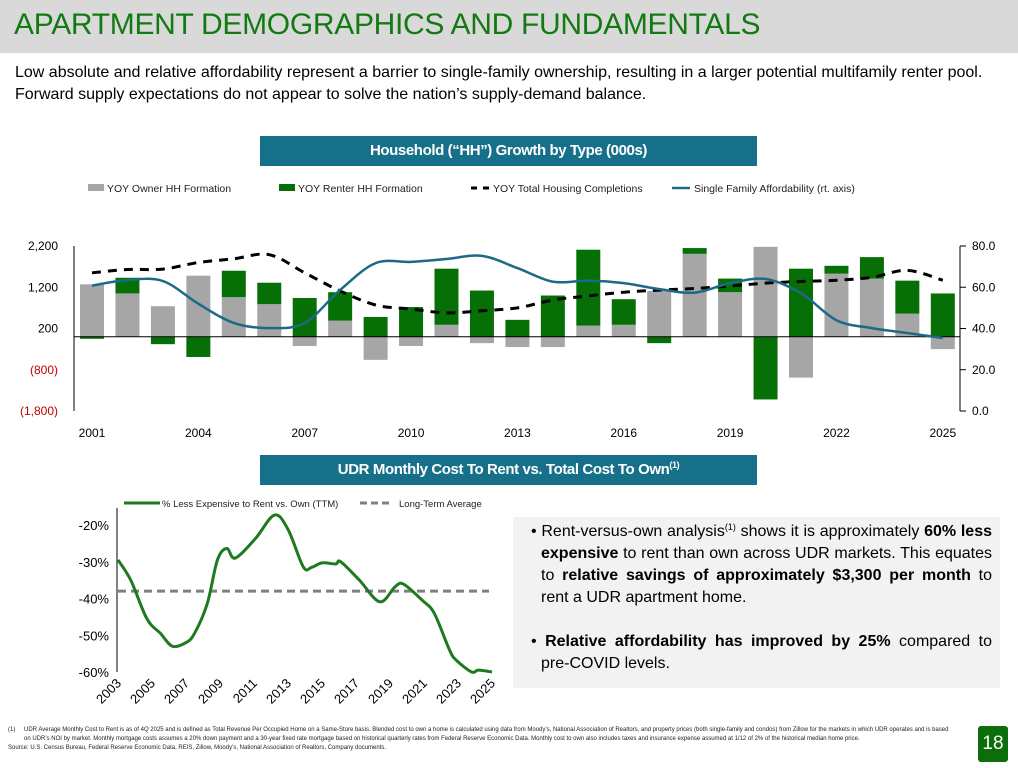 The width and height of the screenshot is (1018, 768). I want to click on x-tick-label: 2013, so click(278, 691).